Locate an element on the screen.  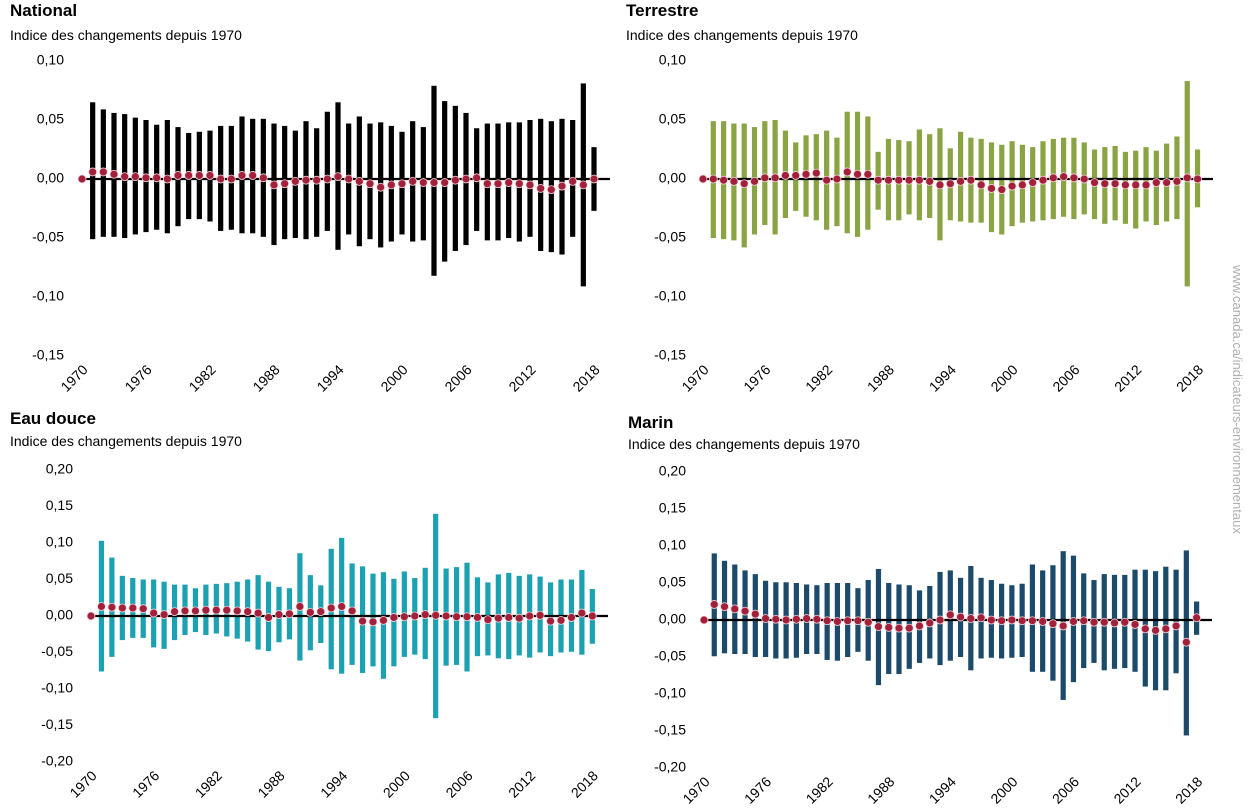
x-tick-label: 2000 is located at coordinates (393, 377).